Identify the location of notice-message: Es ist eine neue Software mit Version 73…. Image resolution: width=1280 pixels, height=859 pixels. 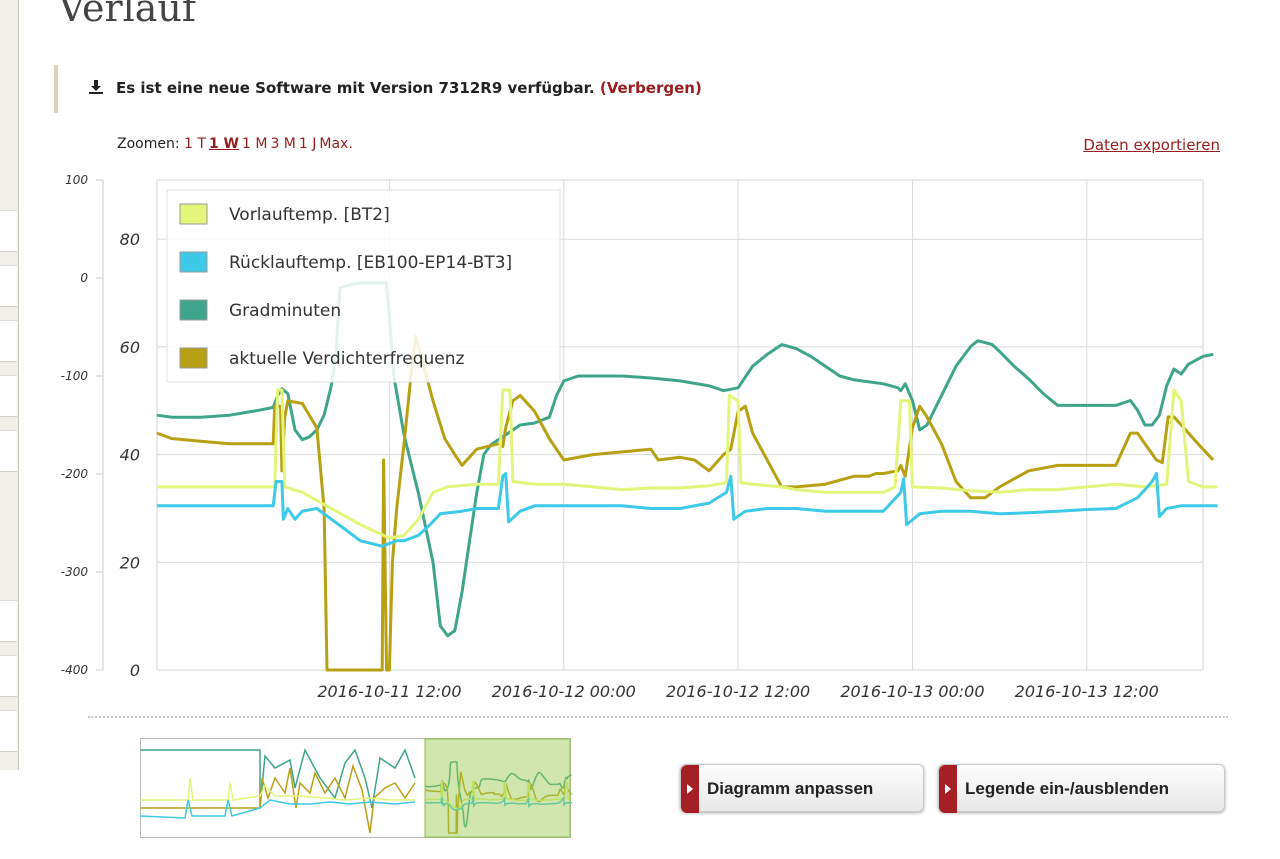
(409, 88).